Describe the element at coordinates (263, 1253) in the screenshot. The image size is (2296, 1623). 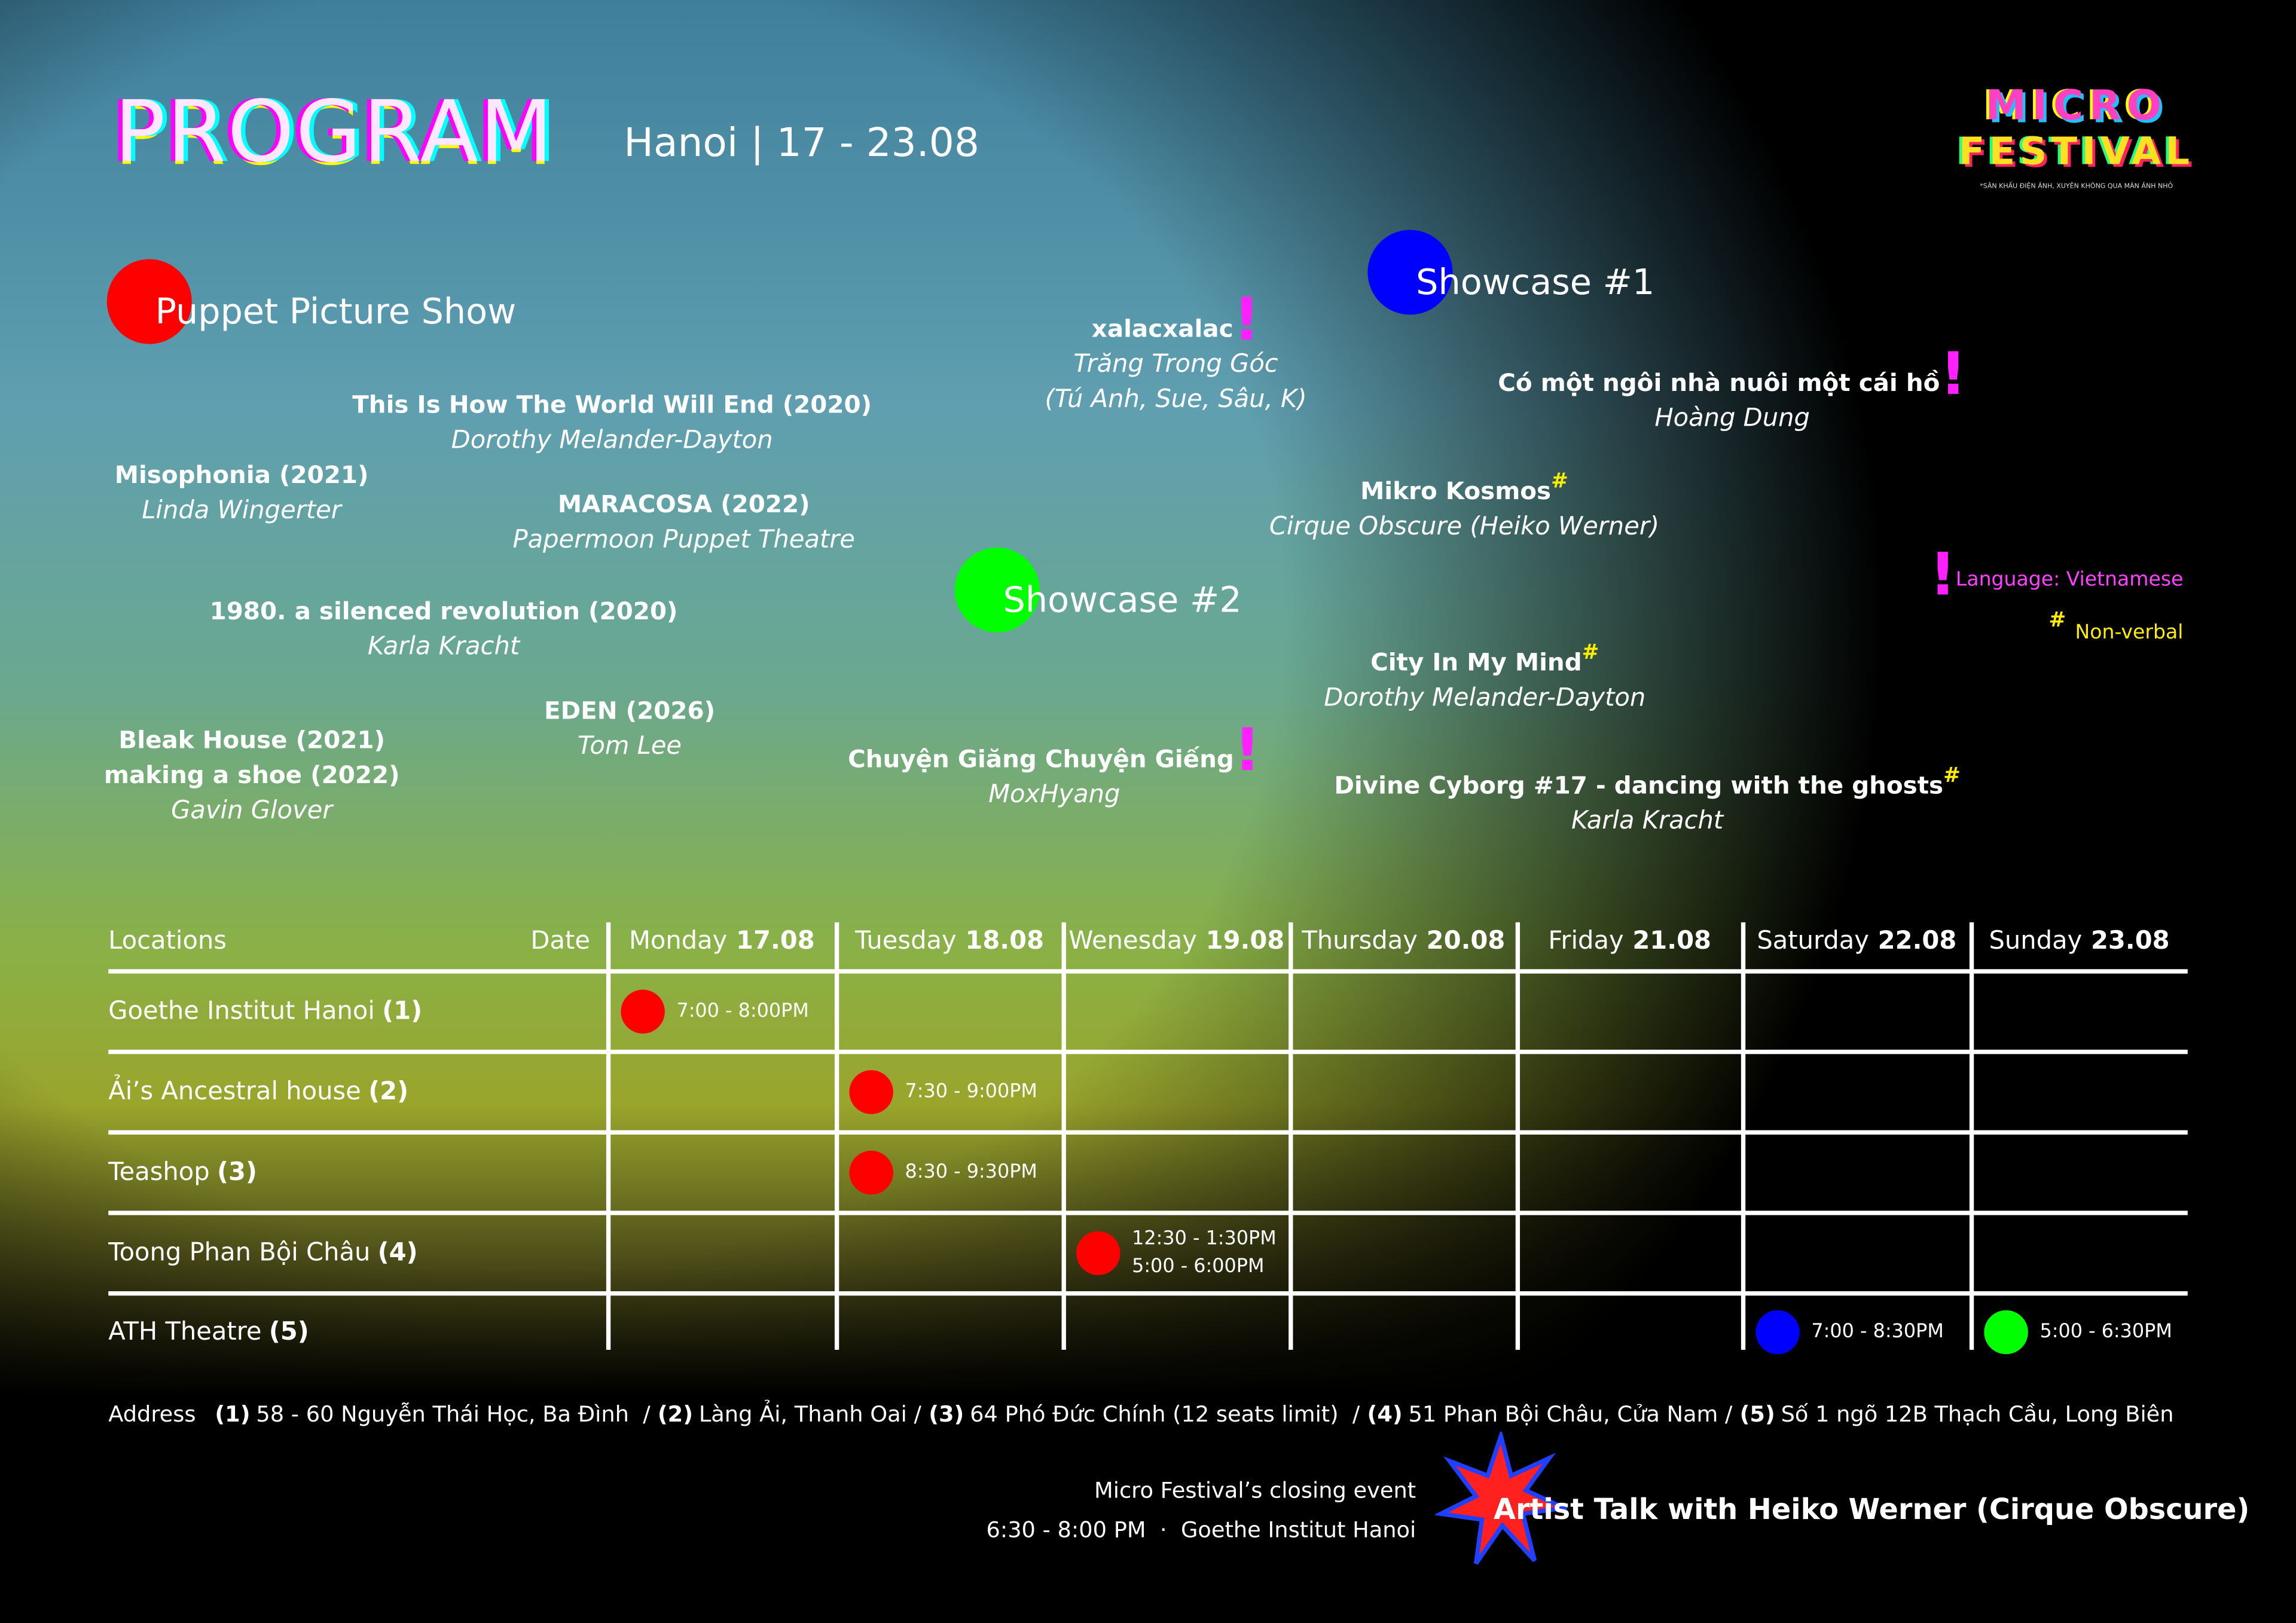
I see `location-name: Toong Phan Bội Châu (4)` at that location.